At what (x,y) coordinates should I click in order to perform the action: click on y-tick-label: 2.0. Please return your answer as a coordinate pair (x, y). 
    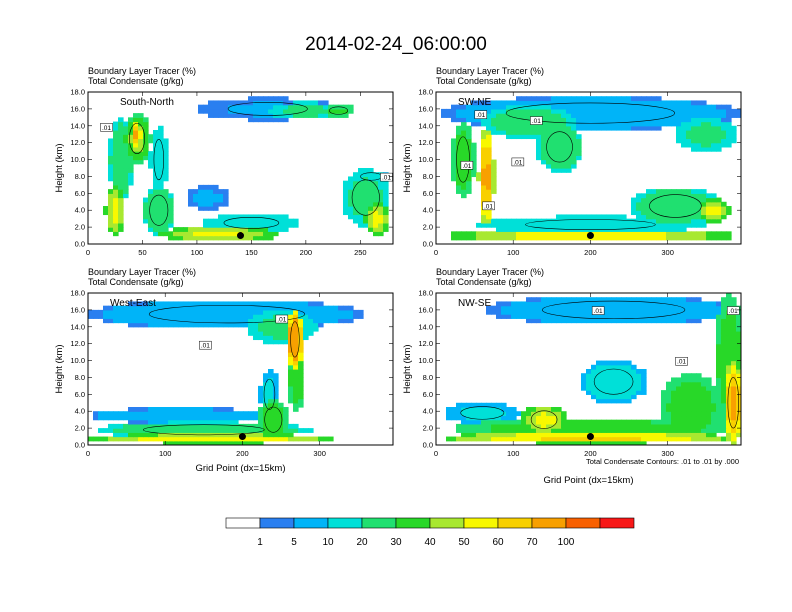
    Looking at the image, I should click on (80, 227).